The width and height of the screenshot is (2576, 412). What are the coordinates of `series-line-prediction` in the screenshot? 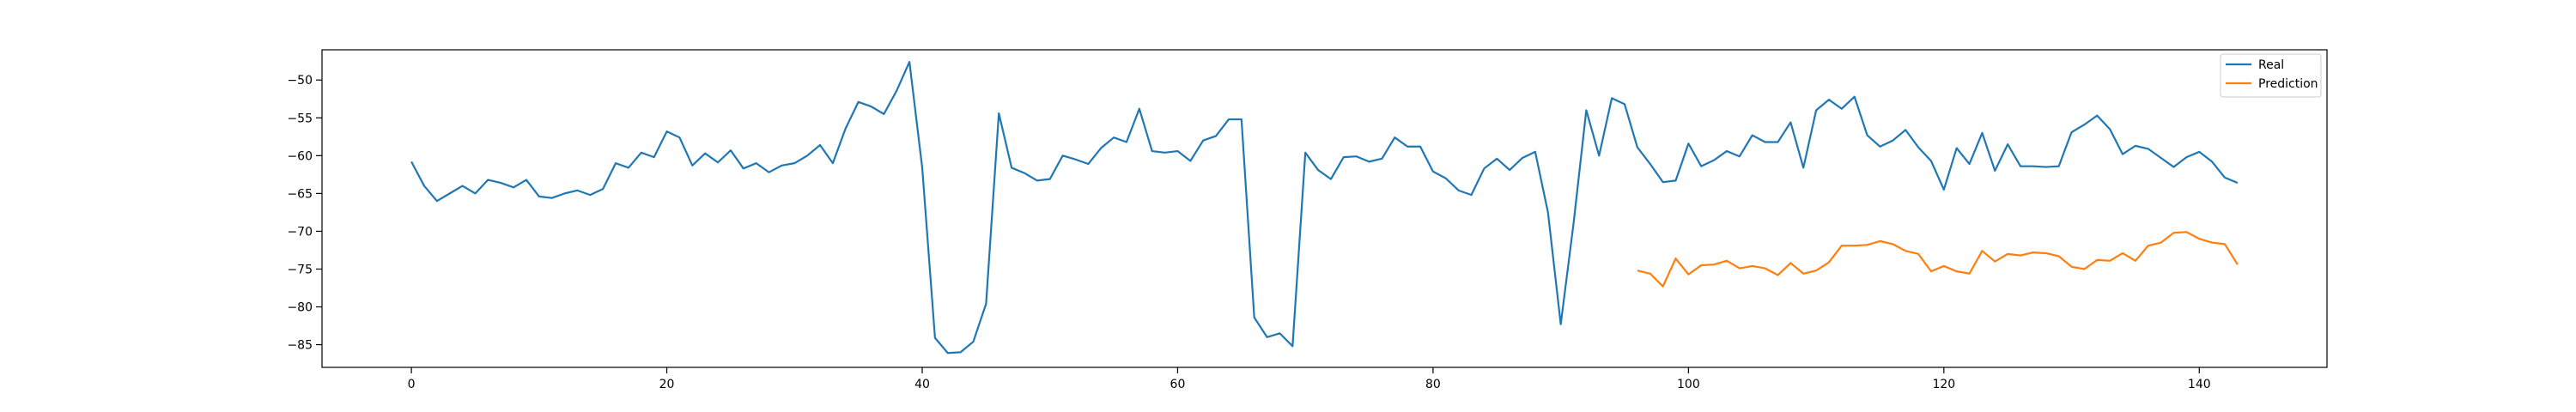 It's located at (1938, 259).